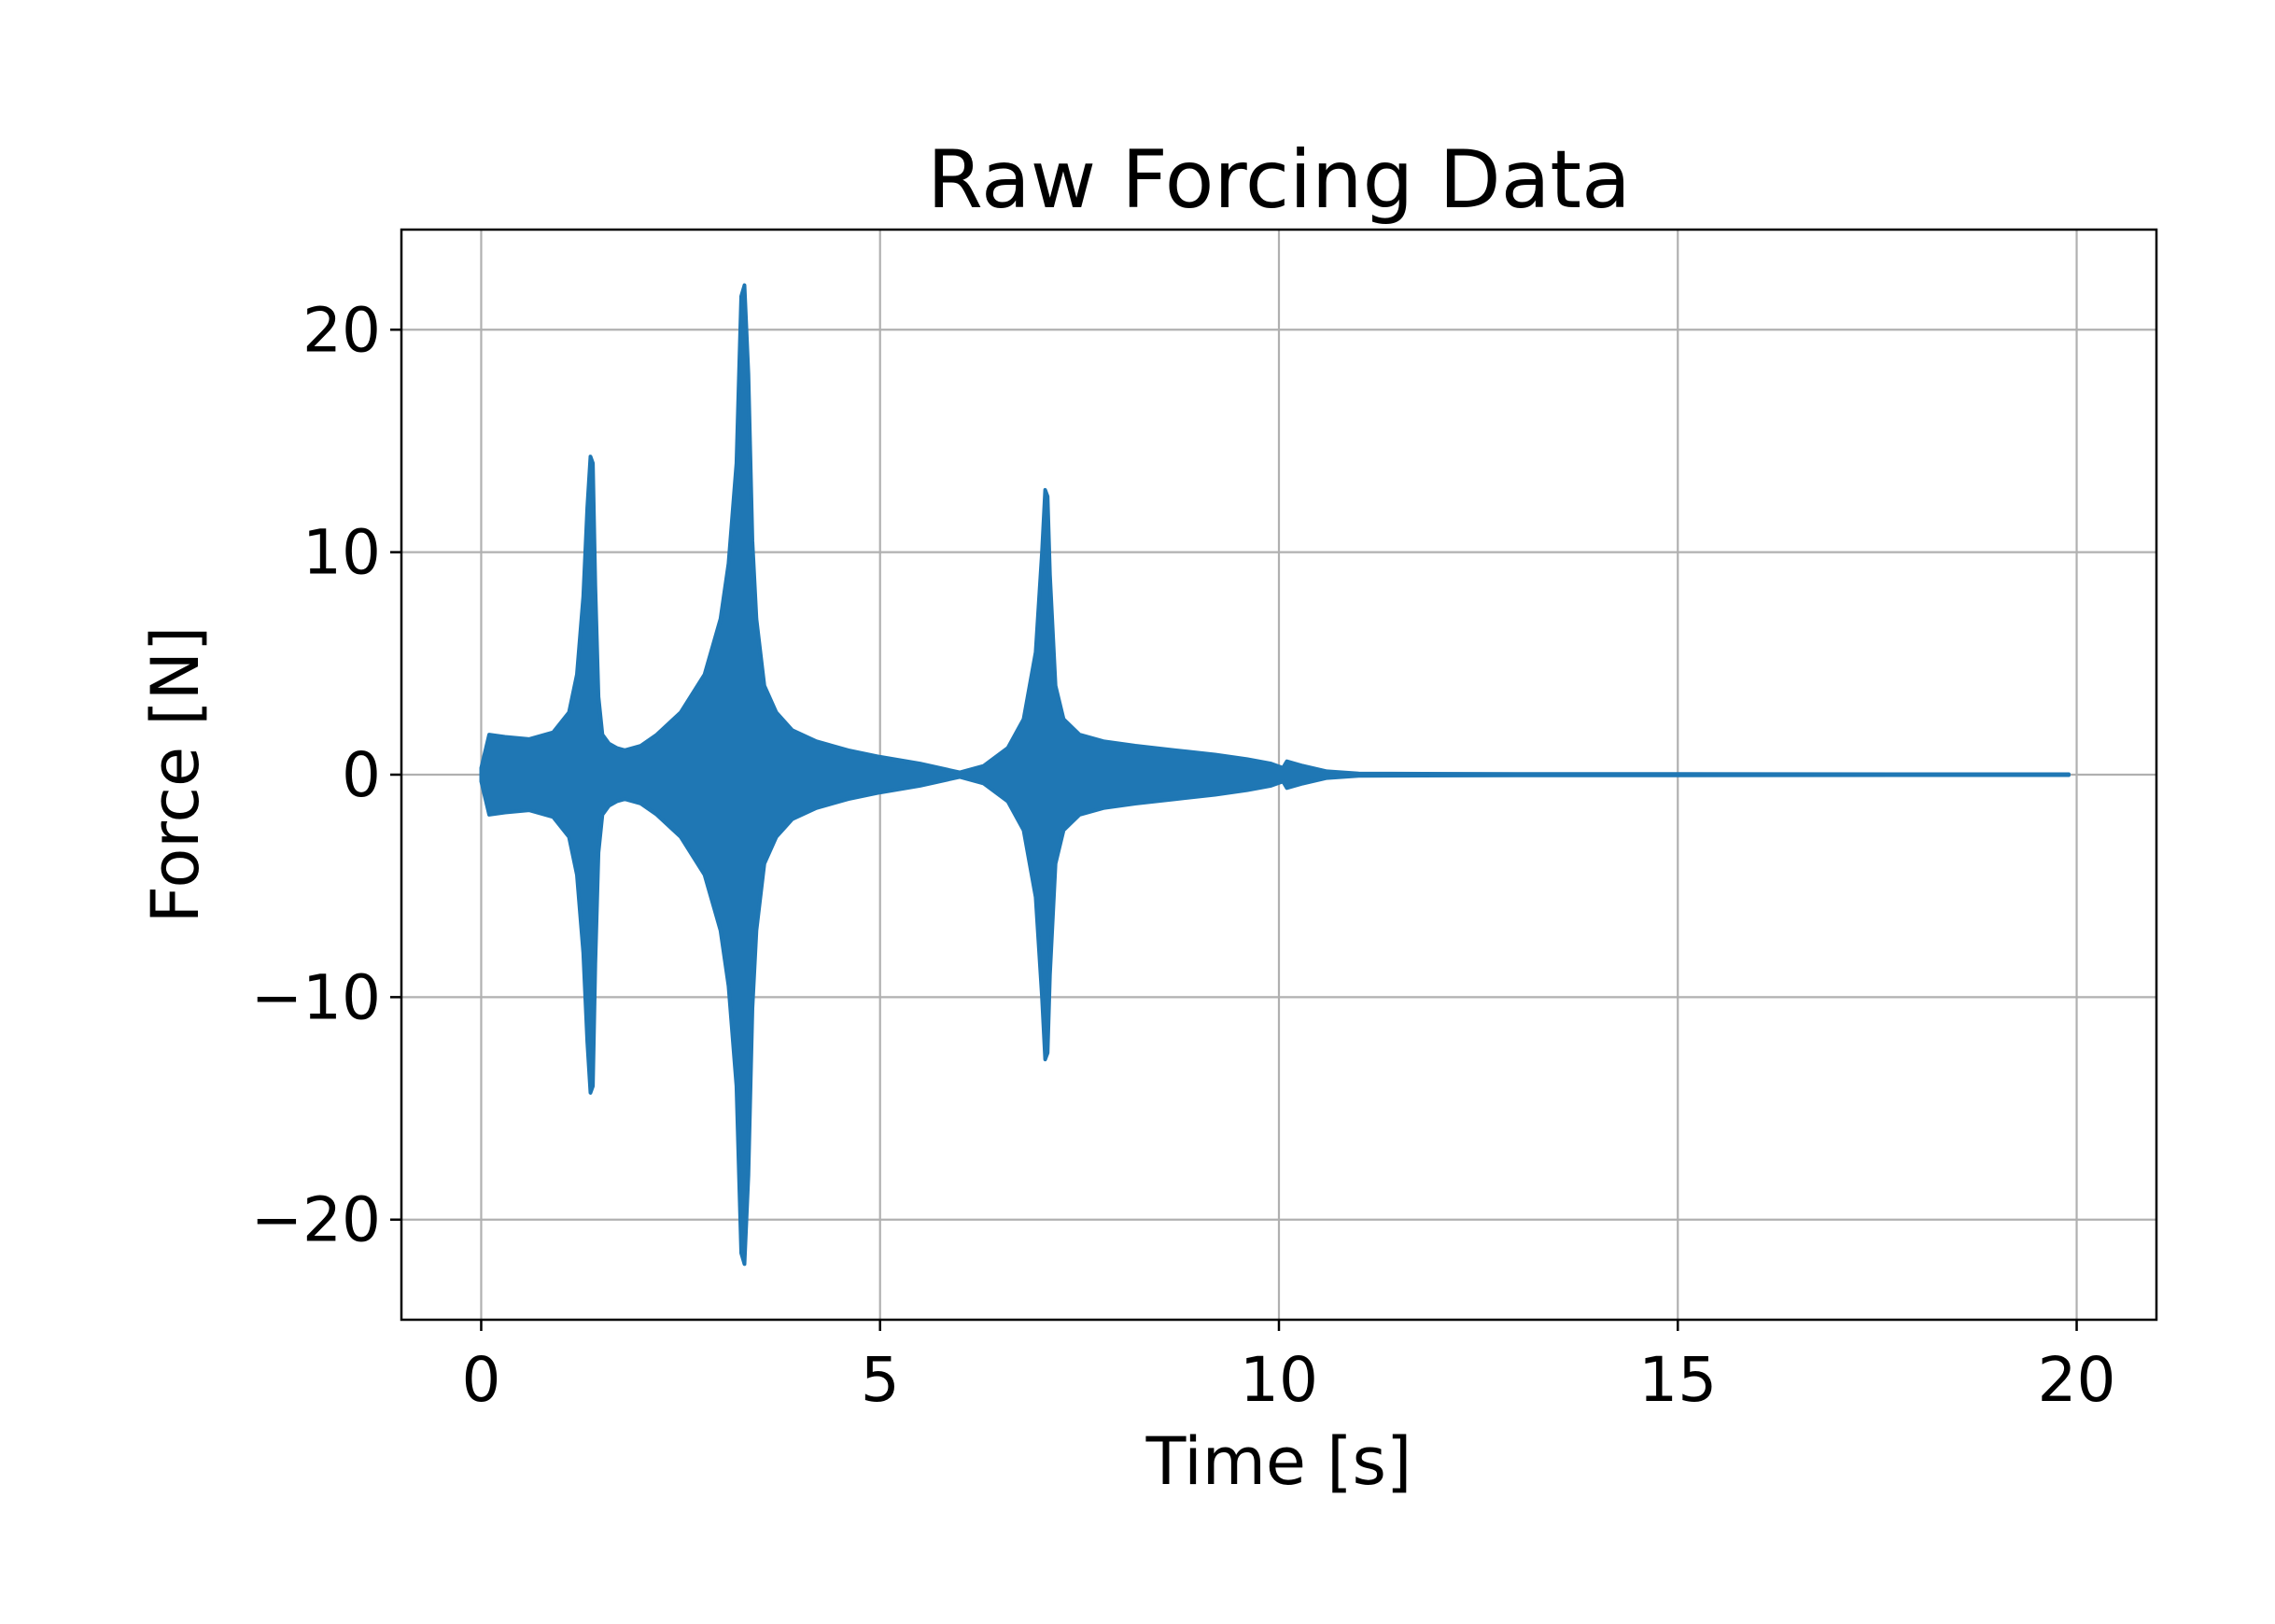 The width and height of the screenshot is (2275, 1624). I want to click on y-tick-label: 20, so click(342, 330).